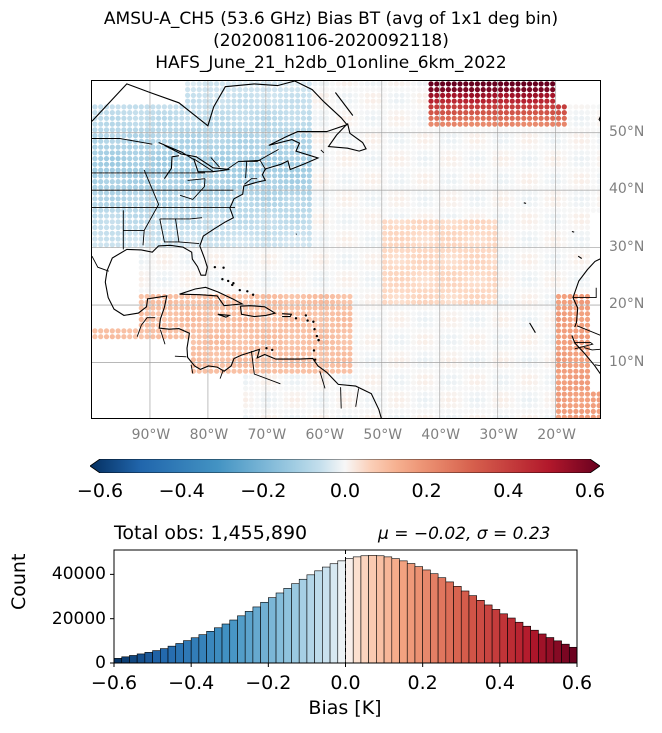 The image size is (662, 733). I want to click on histogram-frame, so click(345, 606).